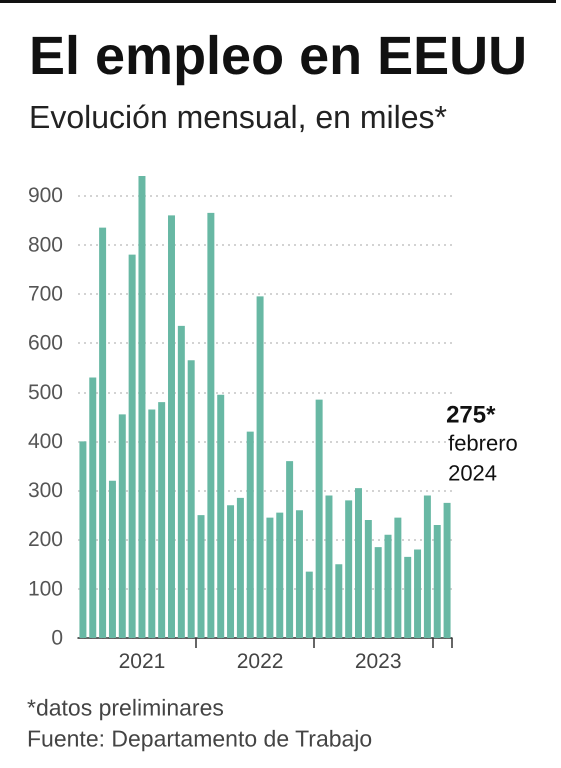 This screenshot has width=561, height=768. Describe the element at coordinates (378, 661) in the screenshot. I see `x-tick-label: 2023` at that location.